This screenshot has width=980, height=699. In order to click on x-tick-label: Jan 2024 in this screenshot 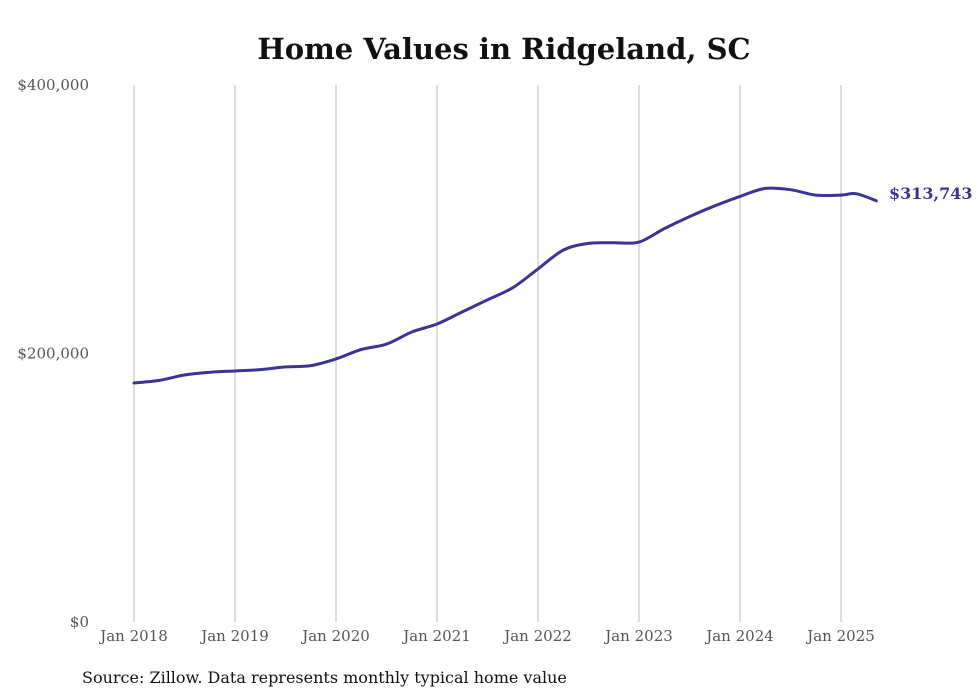, I will do `click(739, 636)`.